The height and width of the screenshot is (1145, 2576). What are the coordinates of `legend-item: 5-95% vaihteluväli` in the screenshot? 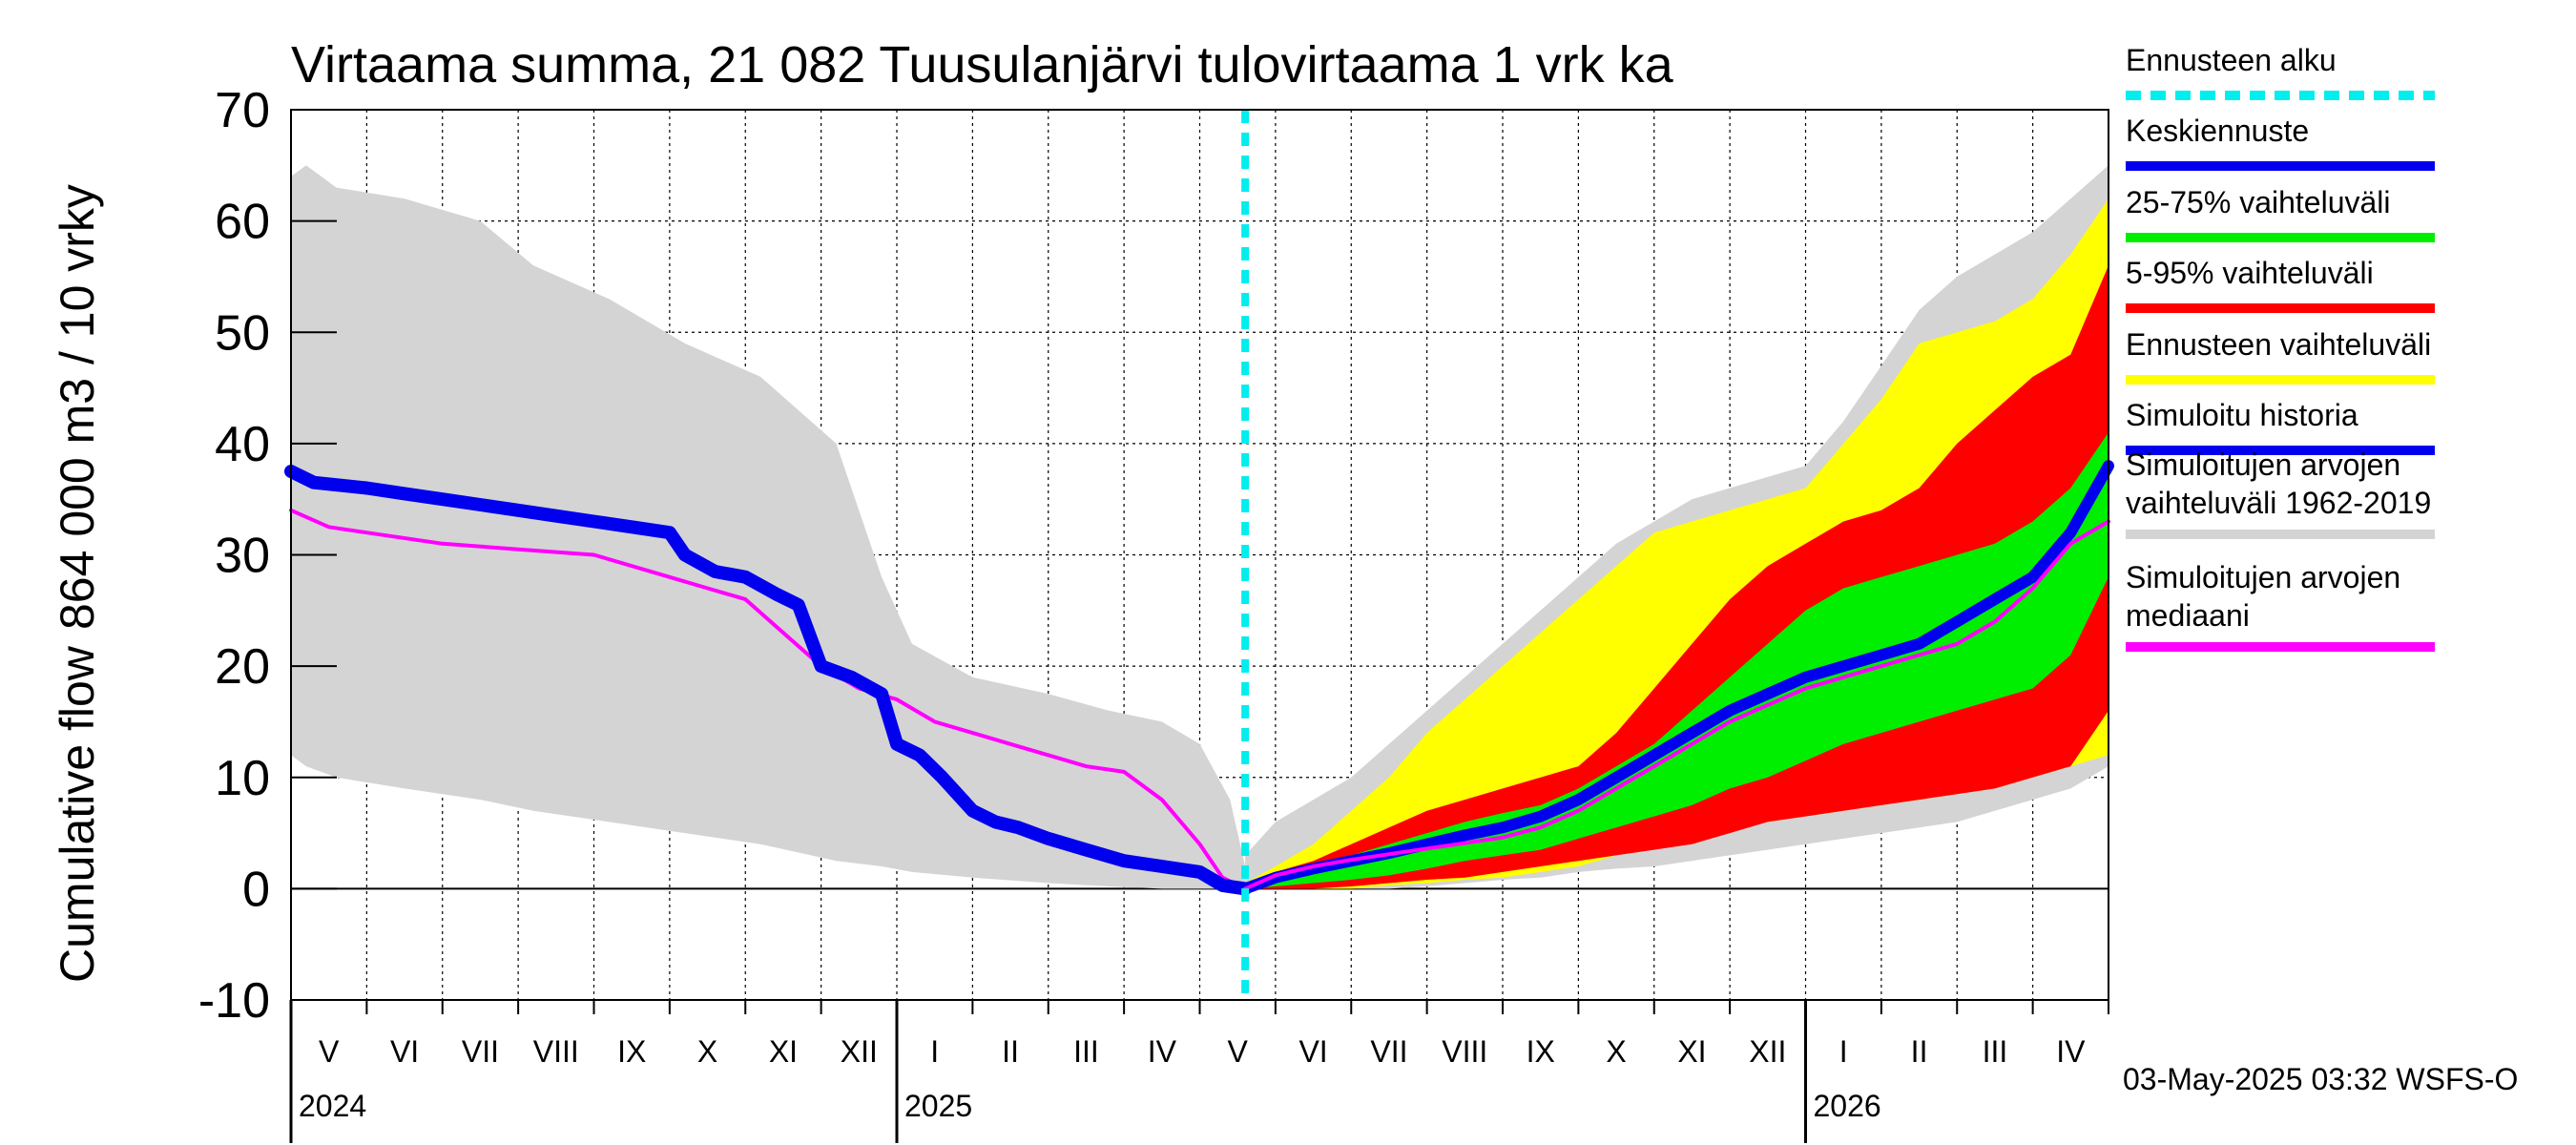 It's located at (2280, 284).